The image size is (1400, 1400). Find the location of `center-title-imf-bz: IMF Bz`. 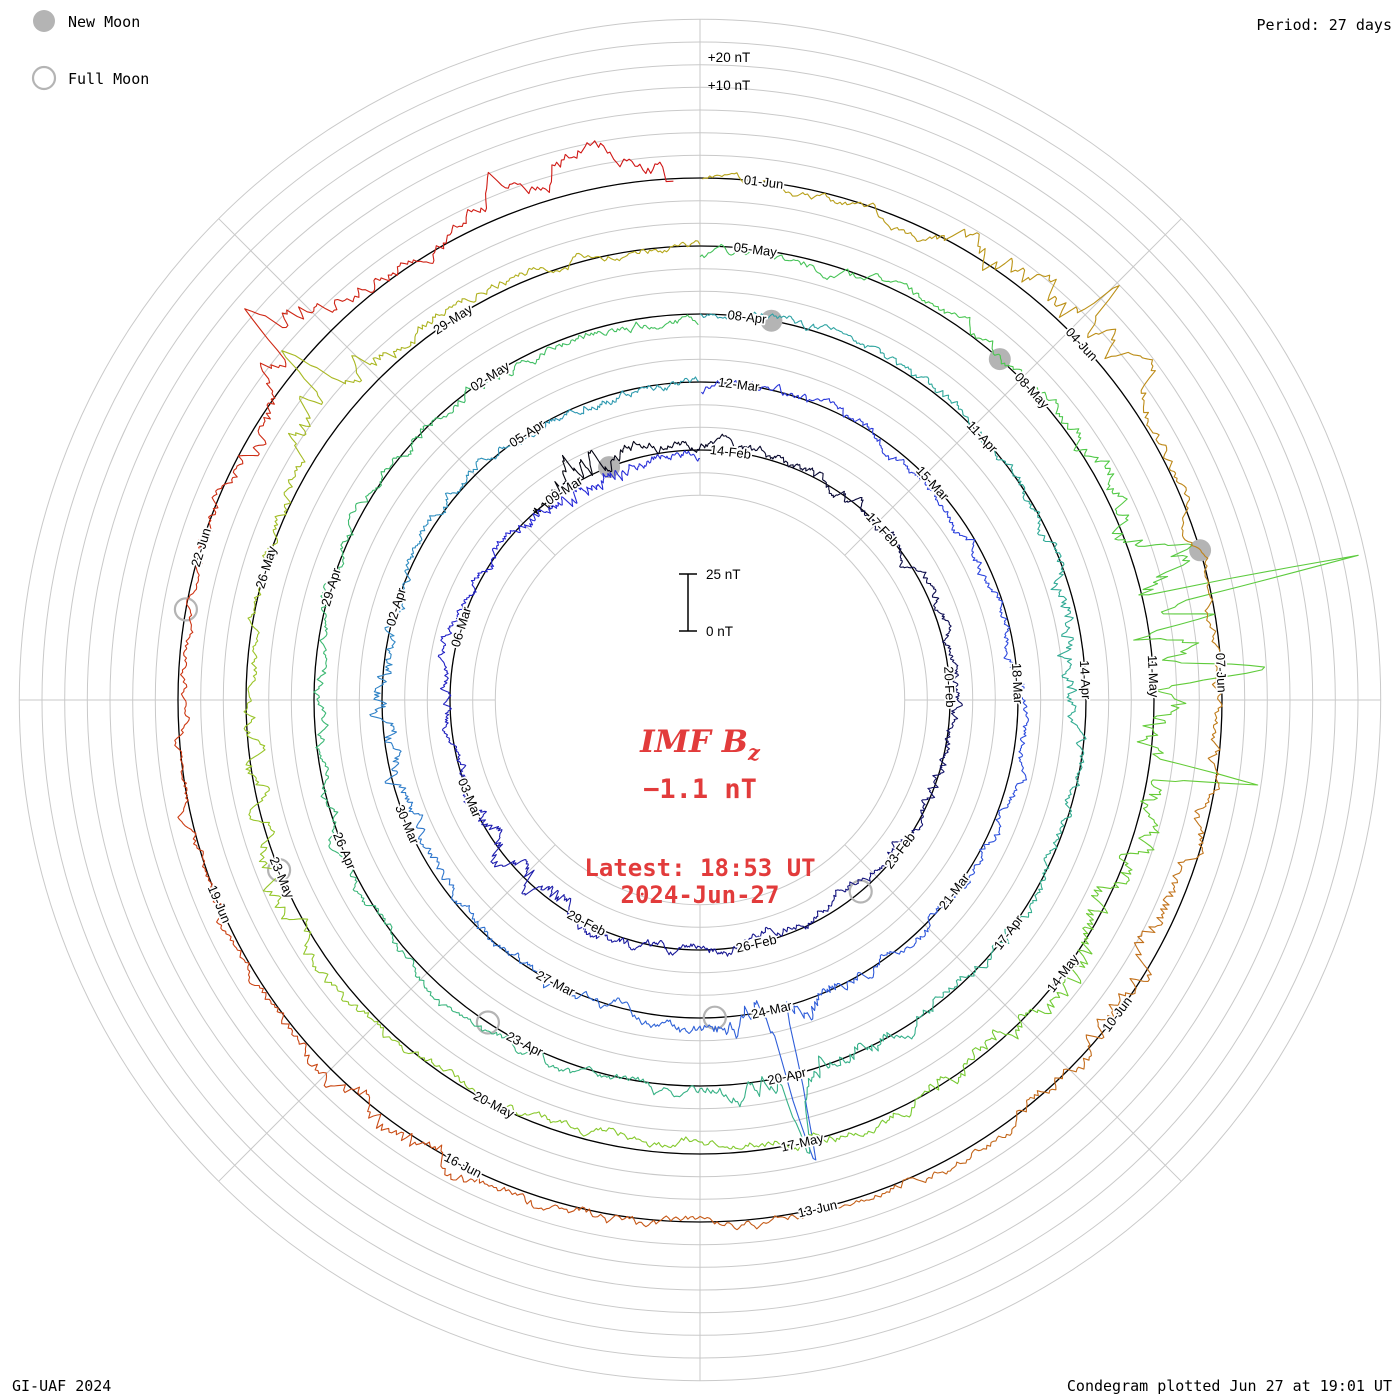

center-title-imf-bz: IMF Bz is located at coordinates (700, 744).